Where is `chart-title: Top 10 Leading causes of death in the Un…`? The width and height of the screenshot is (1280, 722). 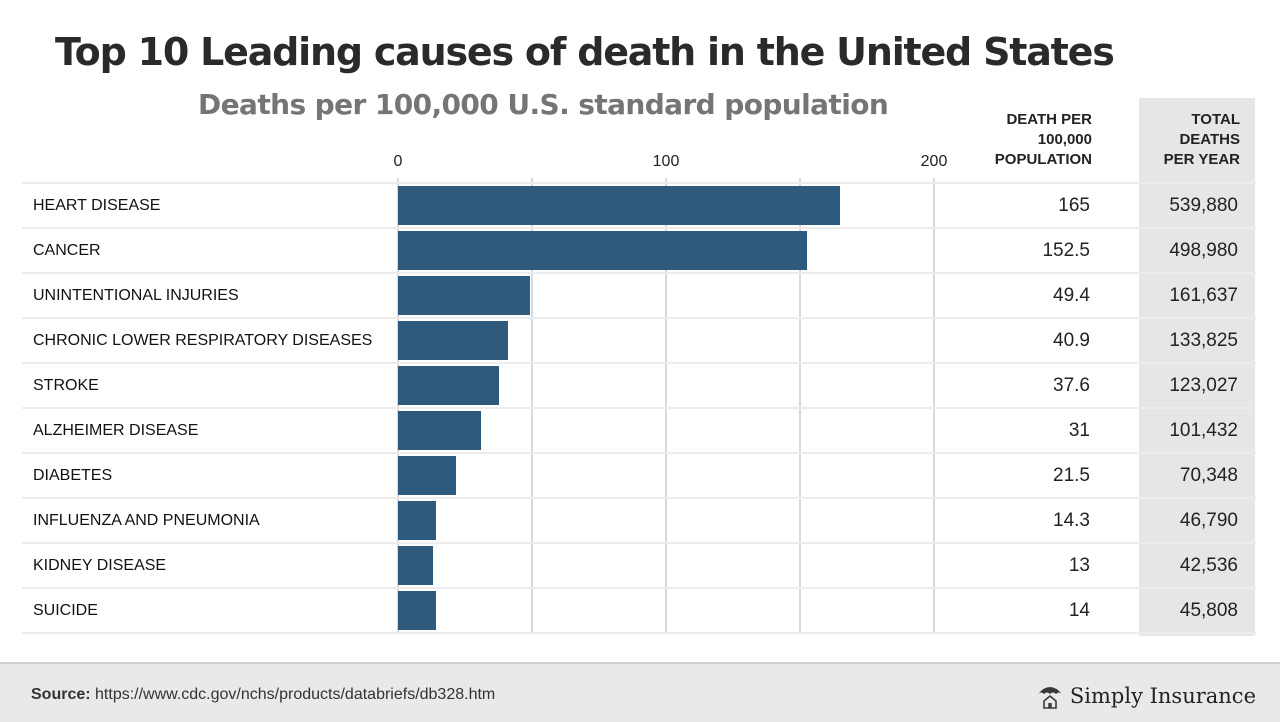
chart-title: Top 10 Leading causes of death in the Un… is located at coordinates (585, 52).